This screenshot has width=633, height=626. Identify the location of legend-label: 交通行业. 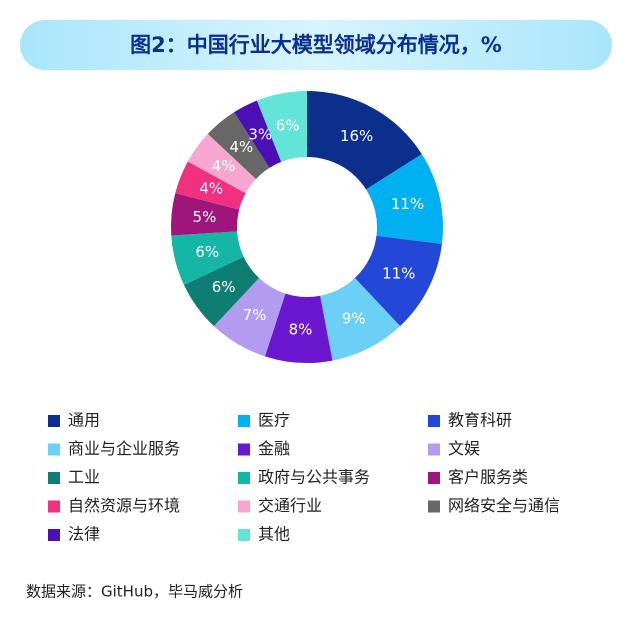
(290, 505).